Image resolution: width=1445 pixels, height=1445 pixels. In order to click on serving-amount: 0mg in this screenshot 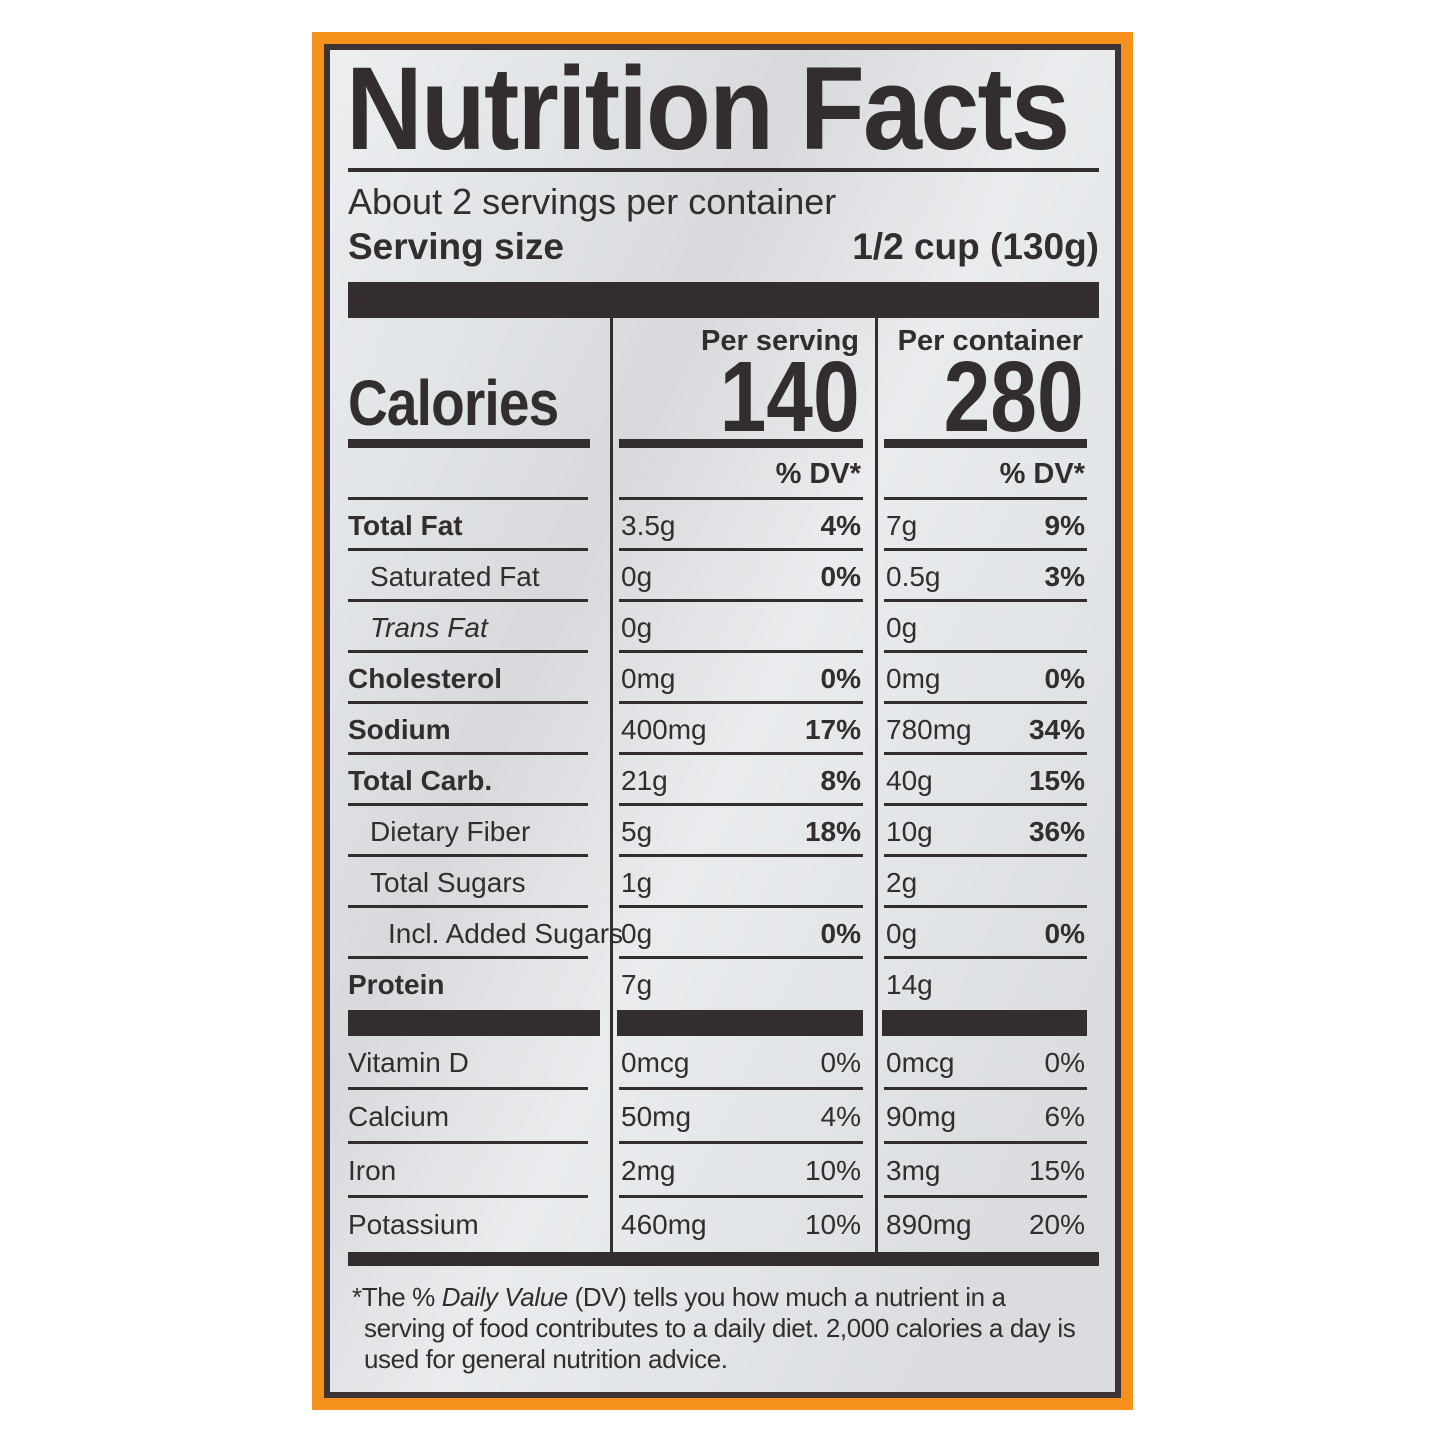, I will do `click(648, 678)`.